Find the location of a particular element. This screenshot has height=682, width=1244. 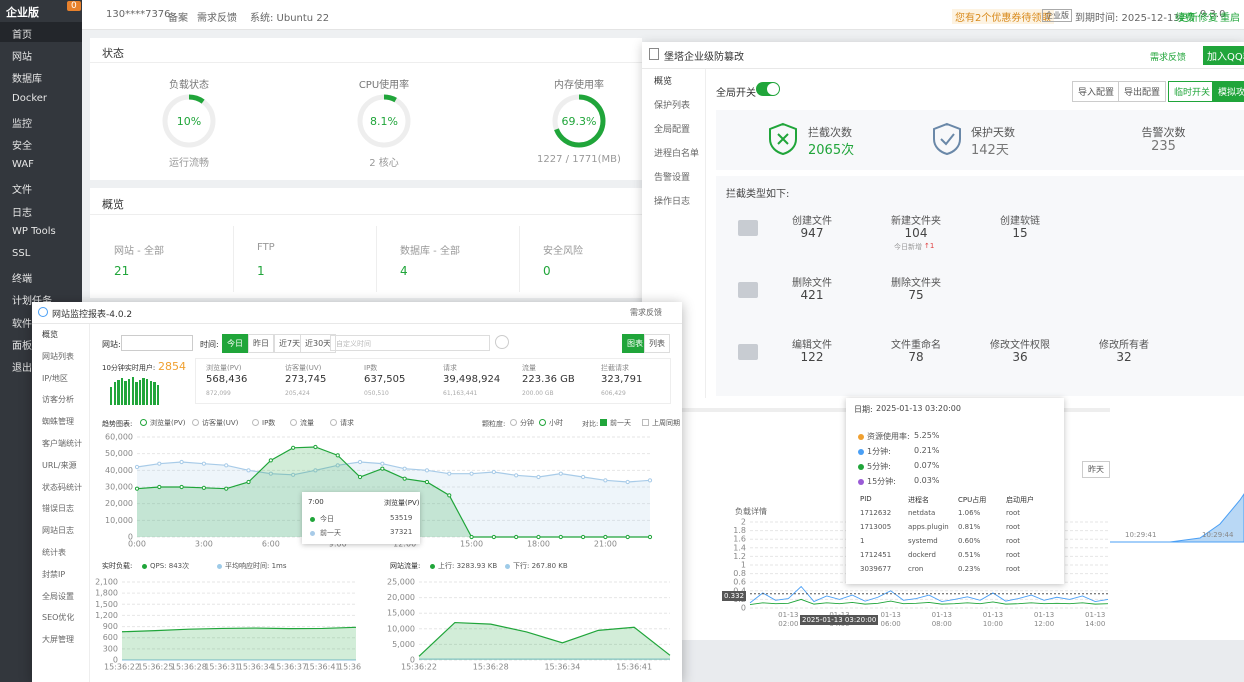

menu-item: 软件 is located at coordinates (41, 321).